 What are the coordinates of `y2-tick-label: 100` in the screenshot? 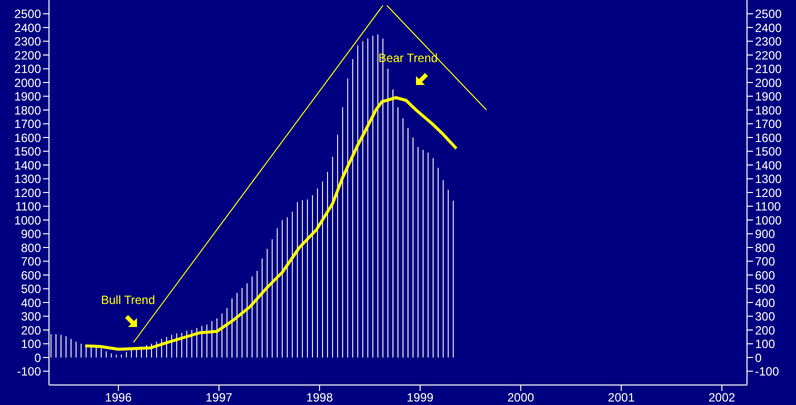 It's located at (765, 344).